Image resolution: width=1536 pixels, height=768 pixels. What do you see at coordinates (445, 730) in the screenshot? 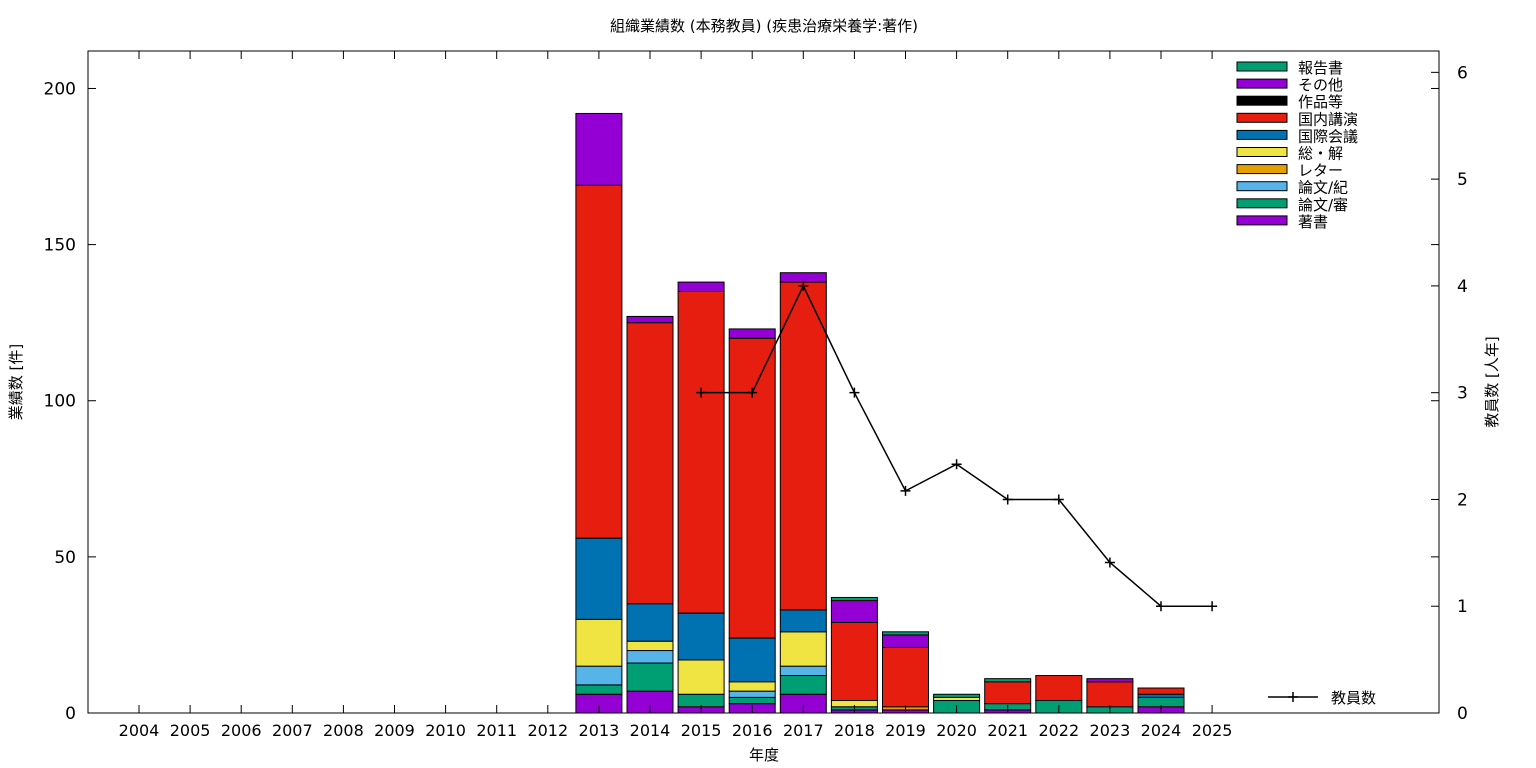
I see `x-tick-label: 2010` at bounding box center [445, 730].